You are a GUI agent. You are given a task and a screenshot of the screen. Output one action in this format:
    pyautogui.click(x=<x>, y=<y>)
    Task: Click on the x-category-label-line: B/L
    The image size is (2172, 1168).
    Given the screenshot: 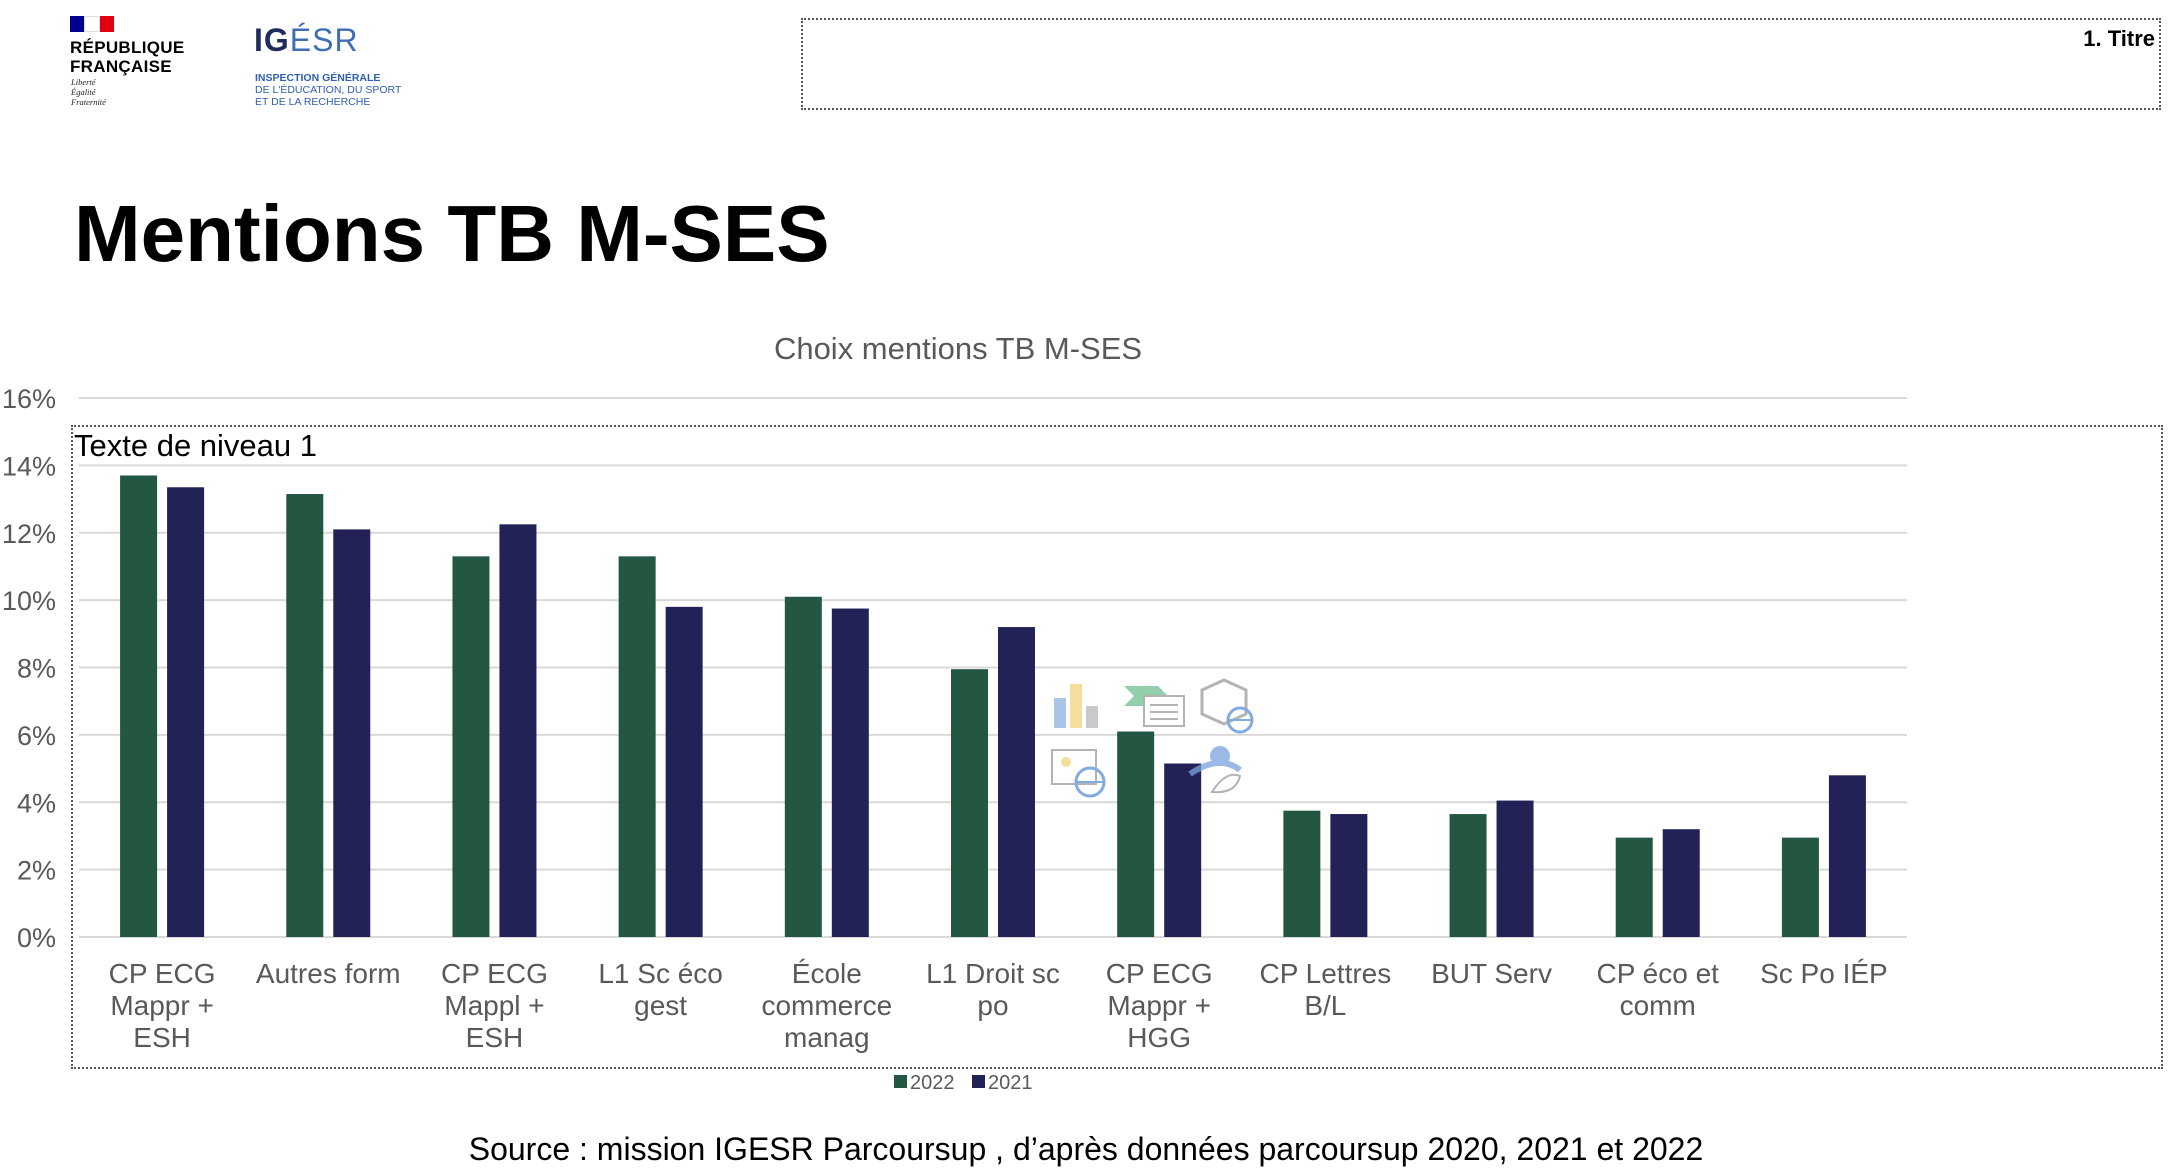 What is the action you would take?
    pyautogui.click(x=1325, y=1005)
    